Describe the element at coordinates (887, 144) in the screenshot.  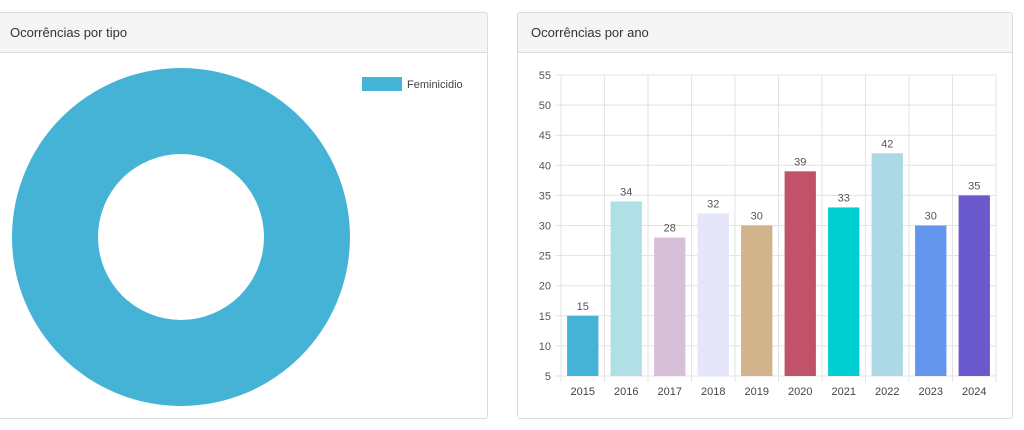
I see `bar-value-label: 42` at that location.